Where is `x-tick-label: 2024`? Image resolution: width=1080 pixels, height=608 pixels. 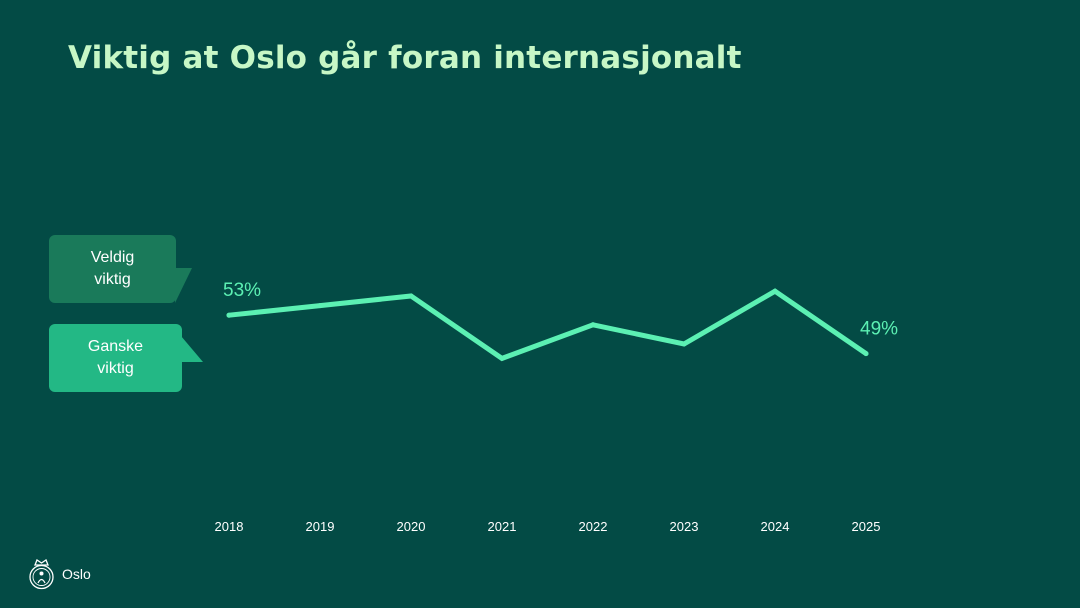 x-tick-label: 2024 is located at coordinates (775, 526).